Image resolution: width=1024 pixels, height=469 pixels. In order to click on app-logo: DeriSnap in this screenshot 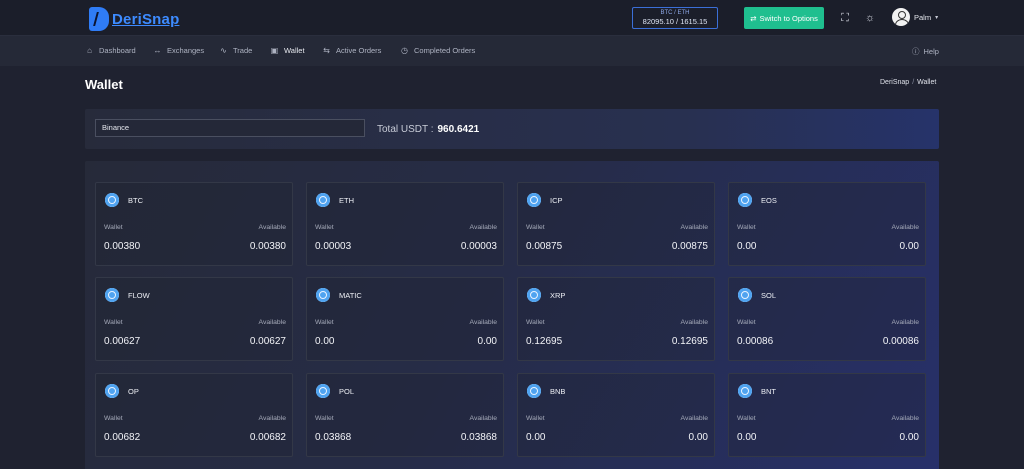, I will do `click(134, 19)`.